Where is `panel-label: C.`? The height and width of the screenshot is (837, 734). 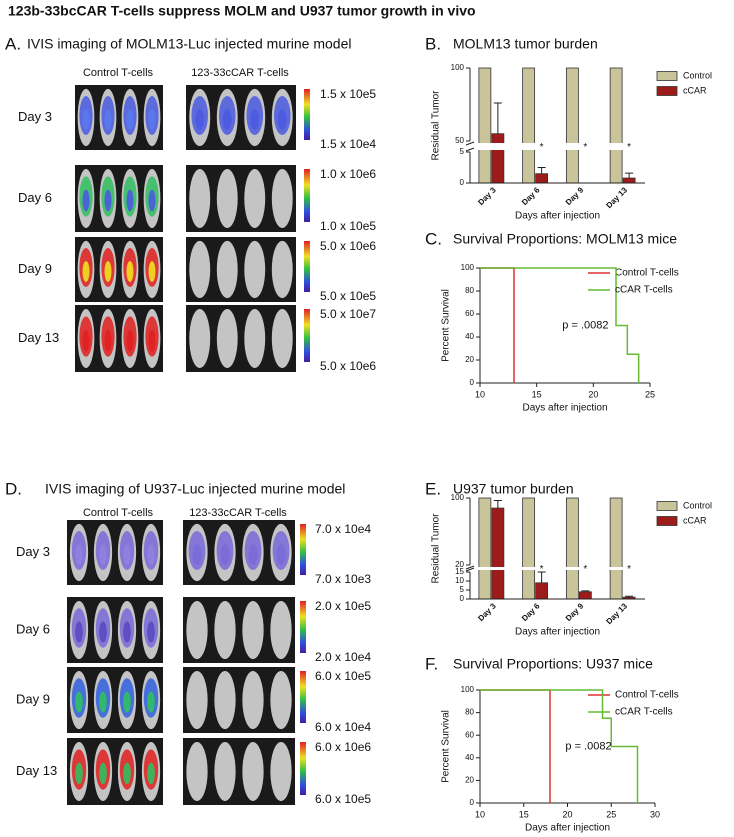 panel-label: C. is located at coordinates (433, 238).